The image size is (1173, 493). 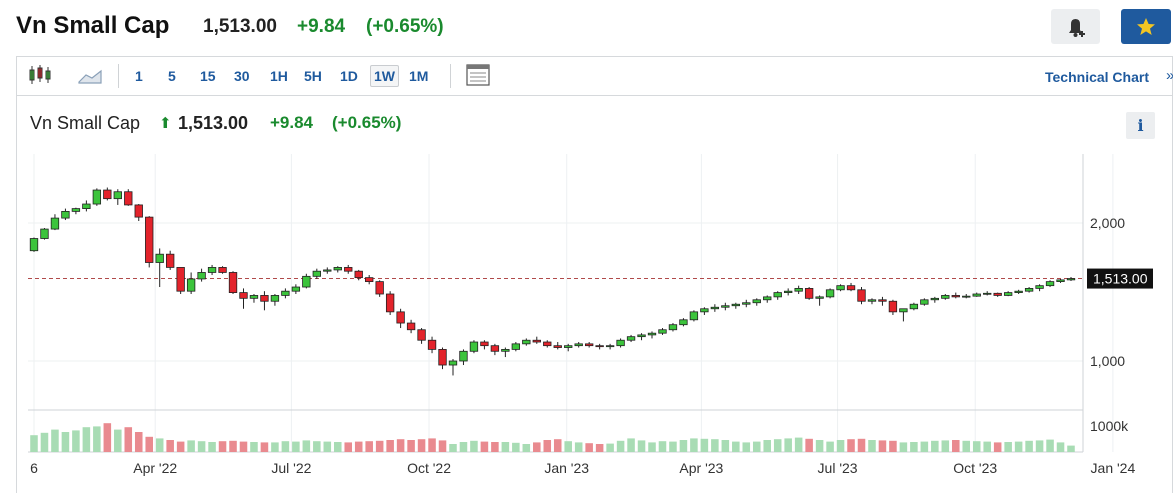 What do you see at coordinates (586, 28) in the screenshot?
I see `quote-header: Vn Small Cap 1,513.00 +9.84 (+0.65%)` at bounding box center [586, 28].